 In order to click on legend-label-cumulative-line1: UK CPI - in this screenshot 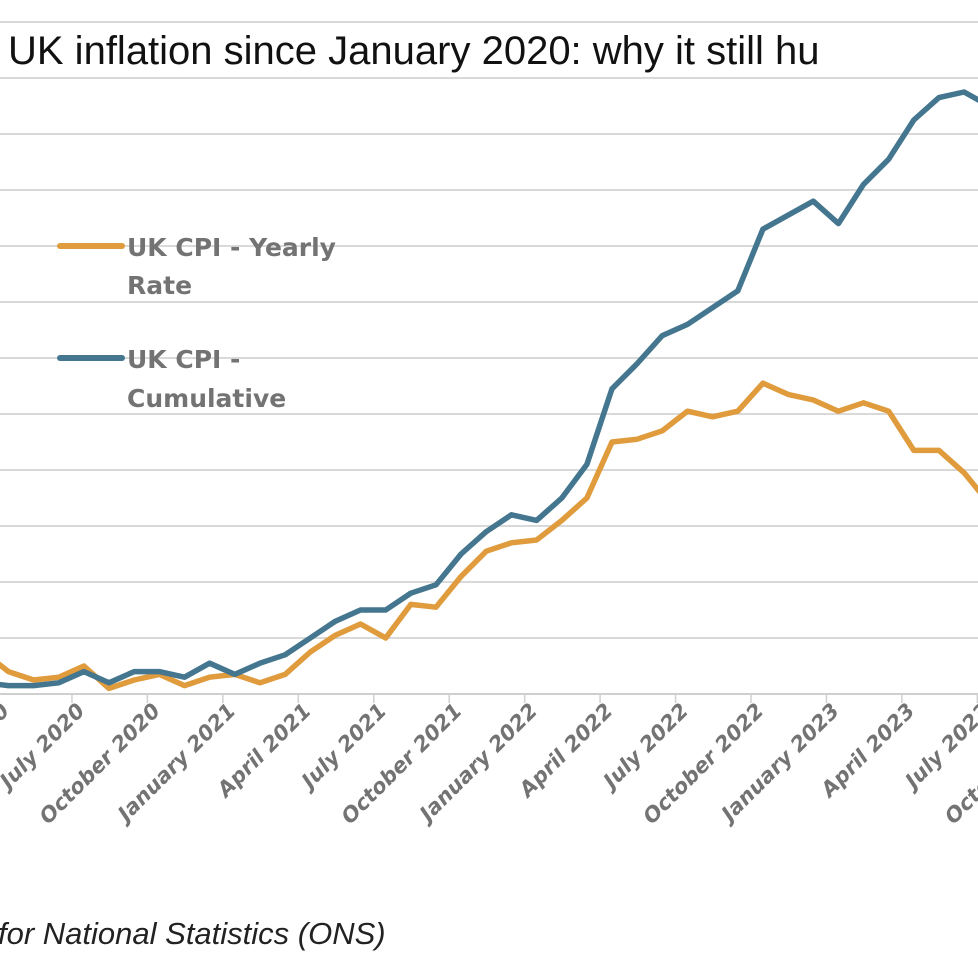, I will do `click(183, 359)`.